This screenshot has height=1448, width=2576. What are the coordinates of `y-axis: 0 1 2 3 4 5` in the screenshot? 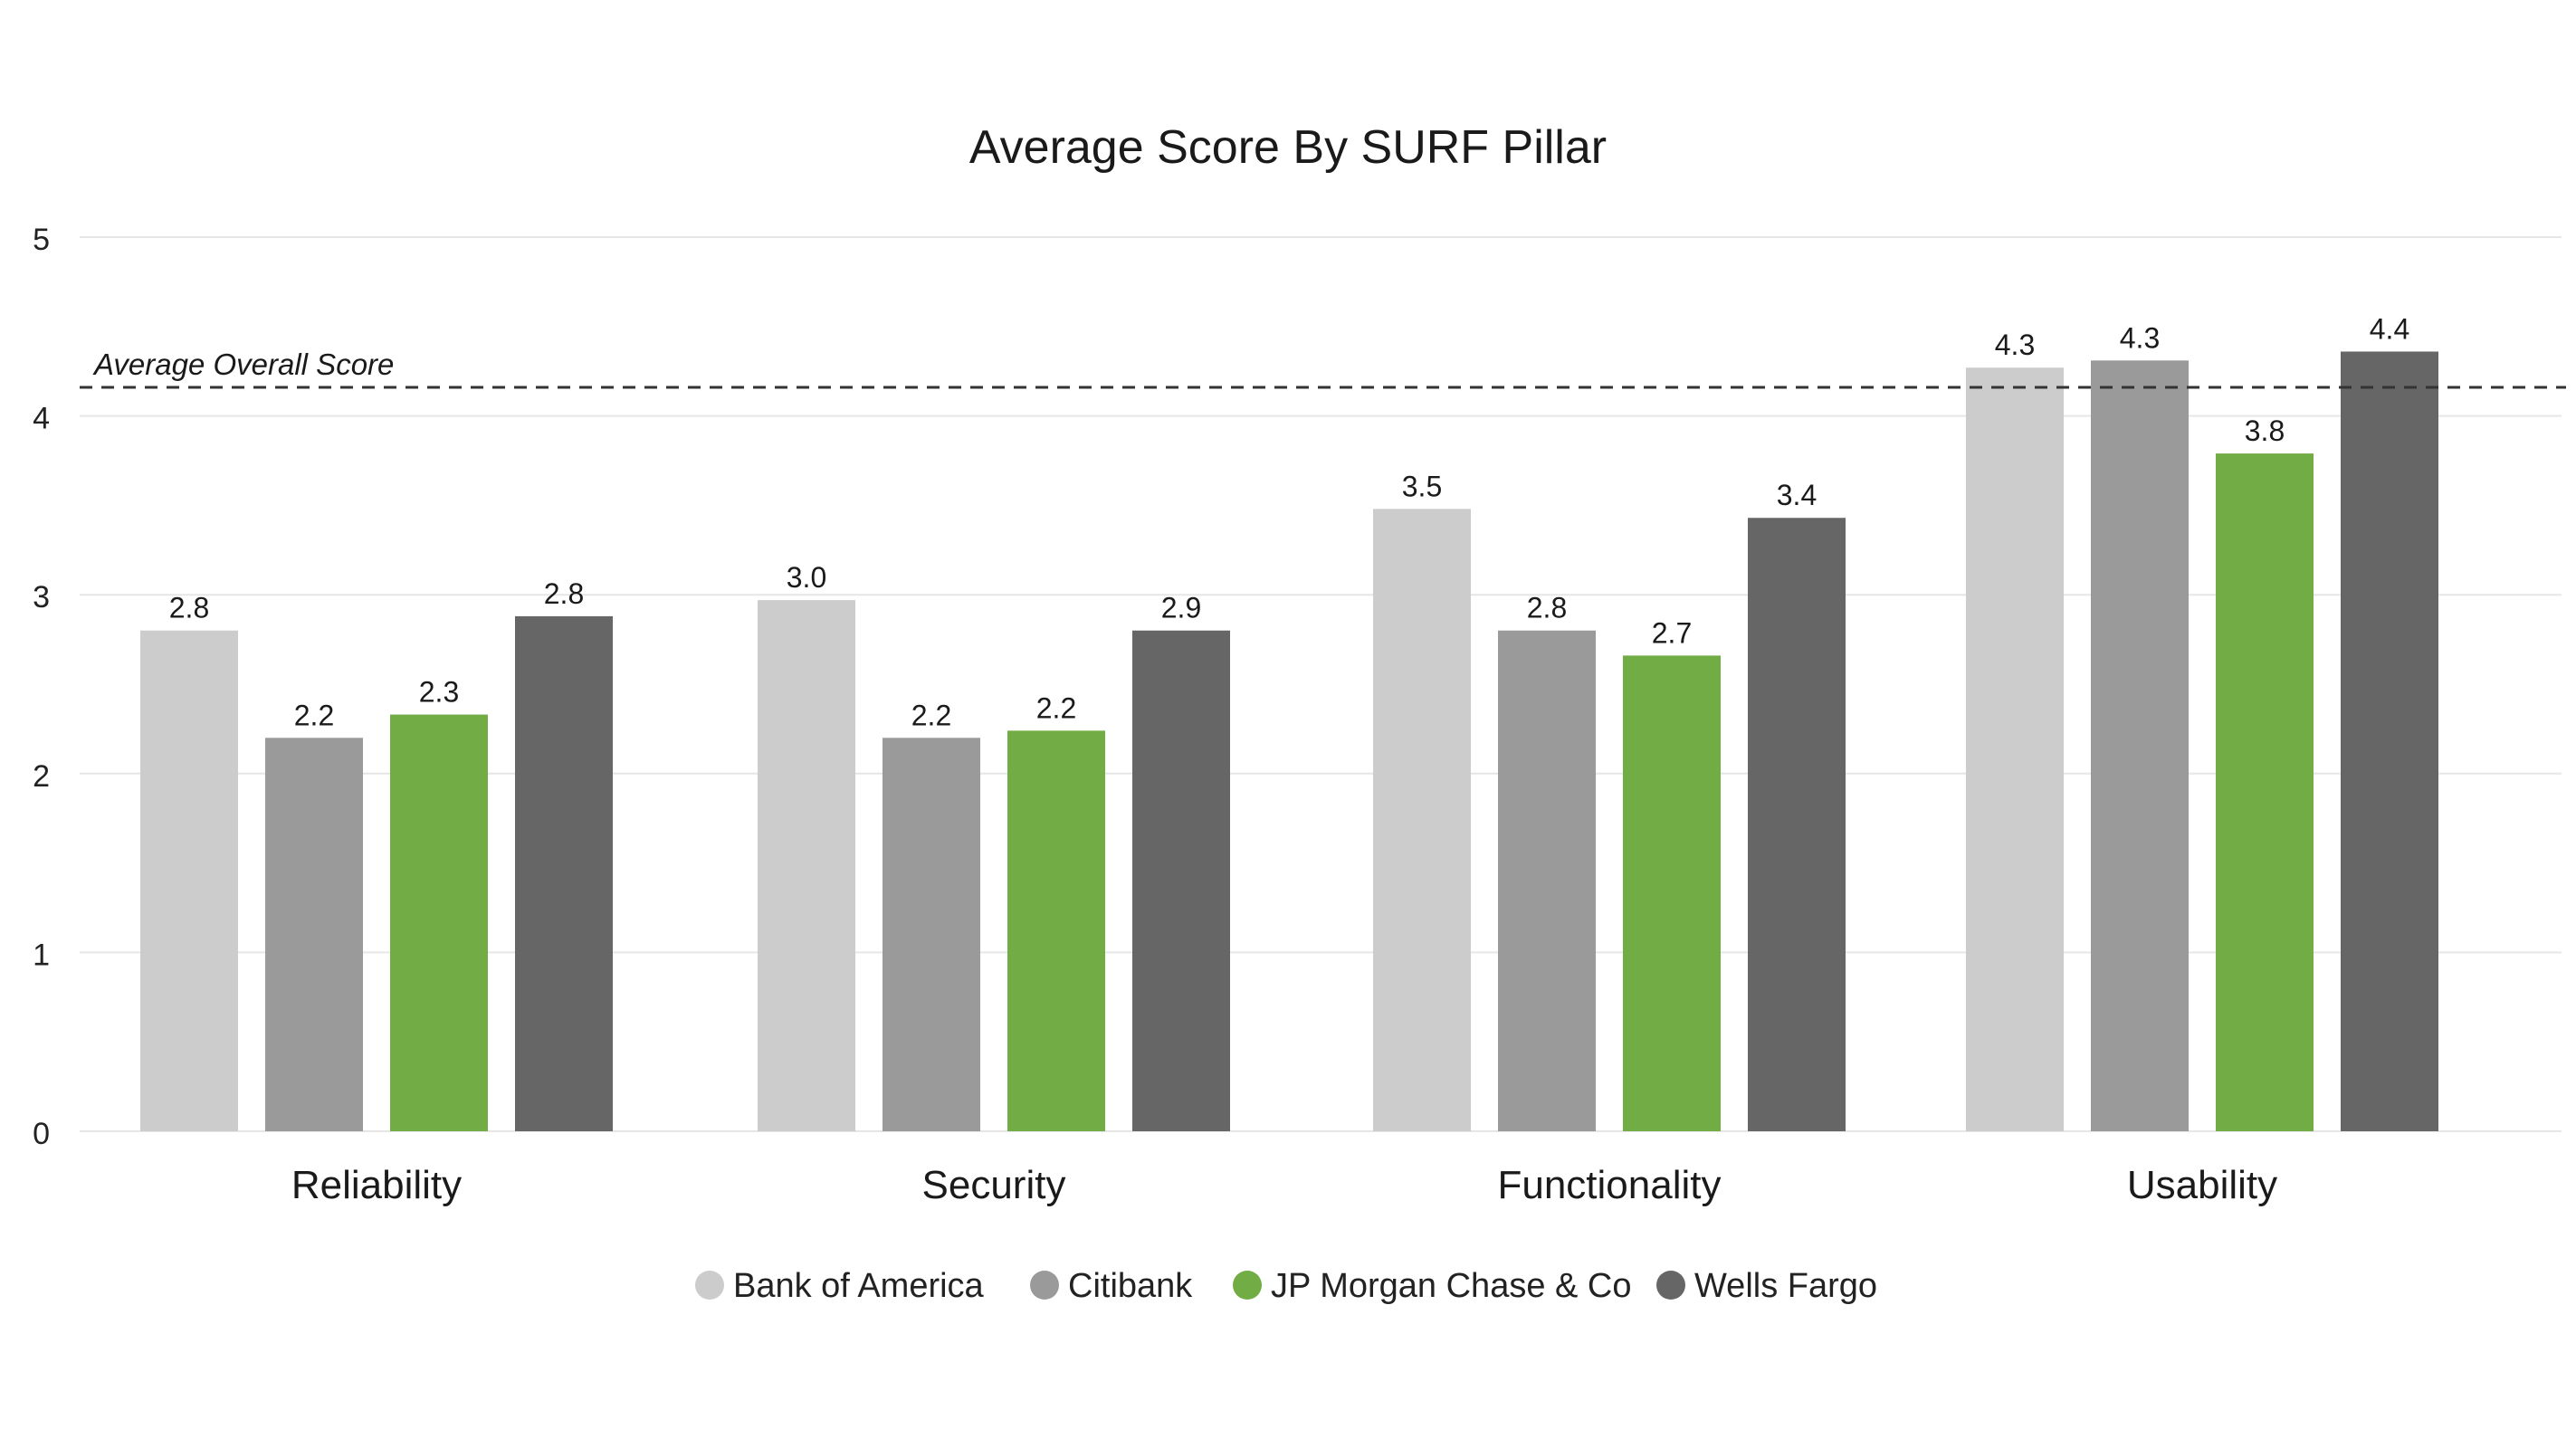 It's located at (41, 687).